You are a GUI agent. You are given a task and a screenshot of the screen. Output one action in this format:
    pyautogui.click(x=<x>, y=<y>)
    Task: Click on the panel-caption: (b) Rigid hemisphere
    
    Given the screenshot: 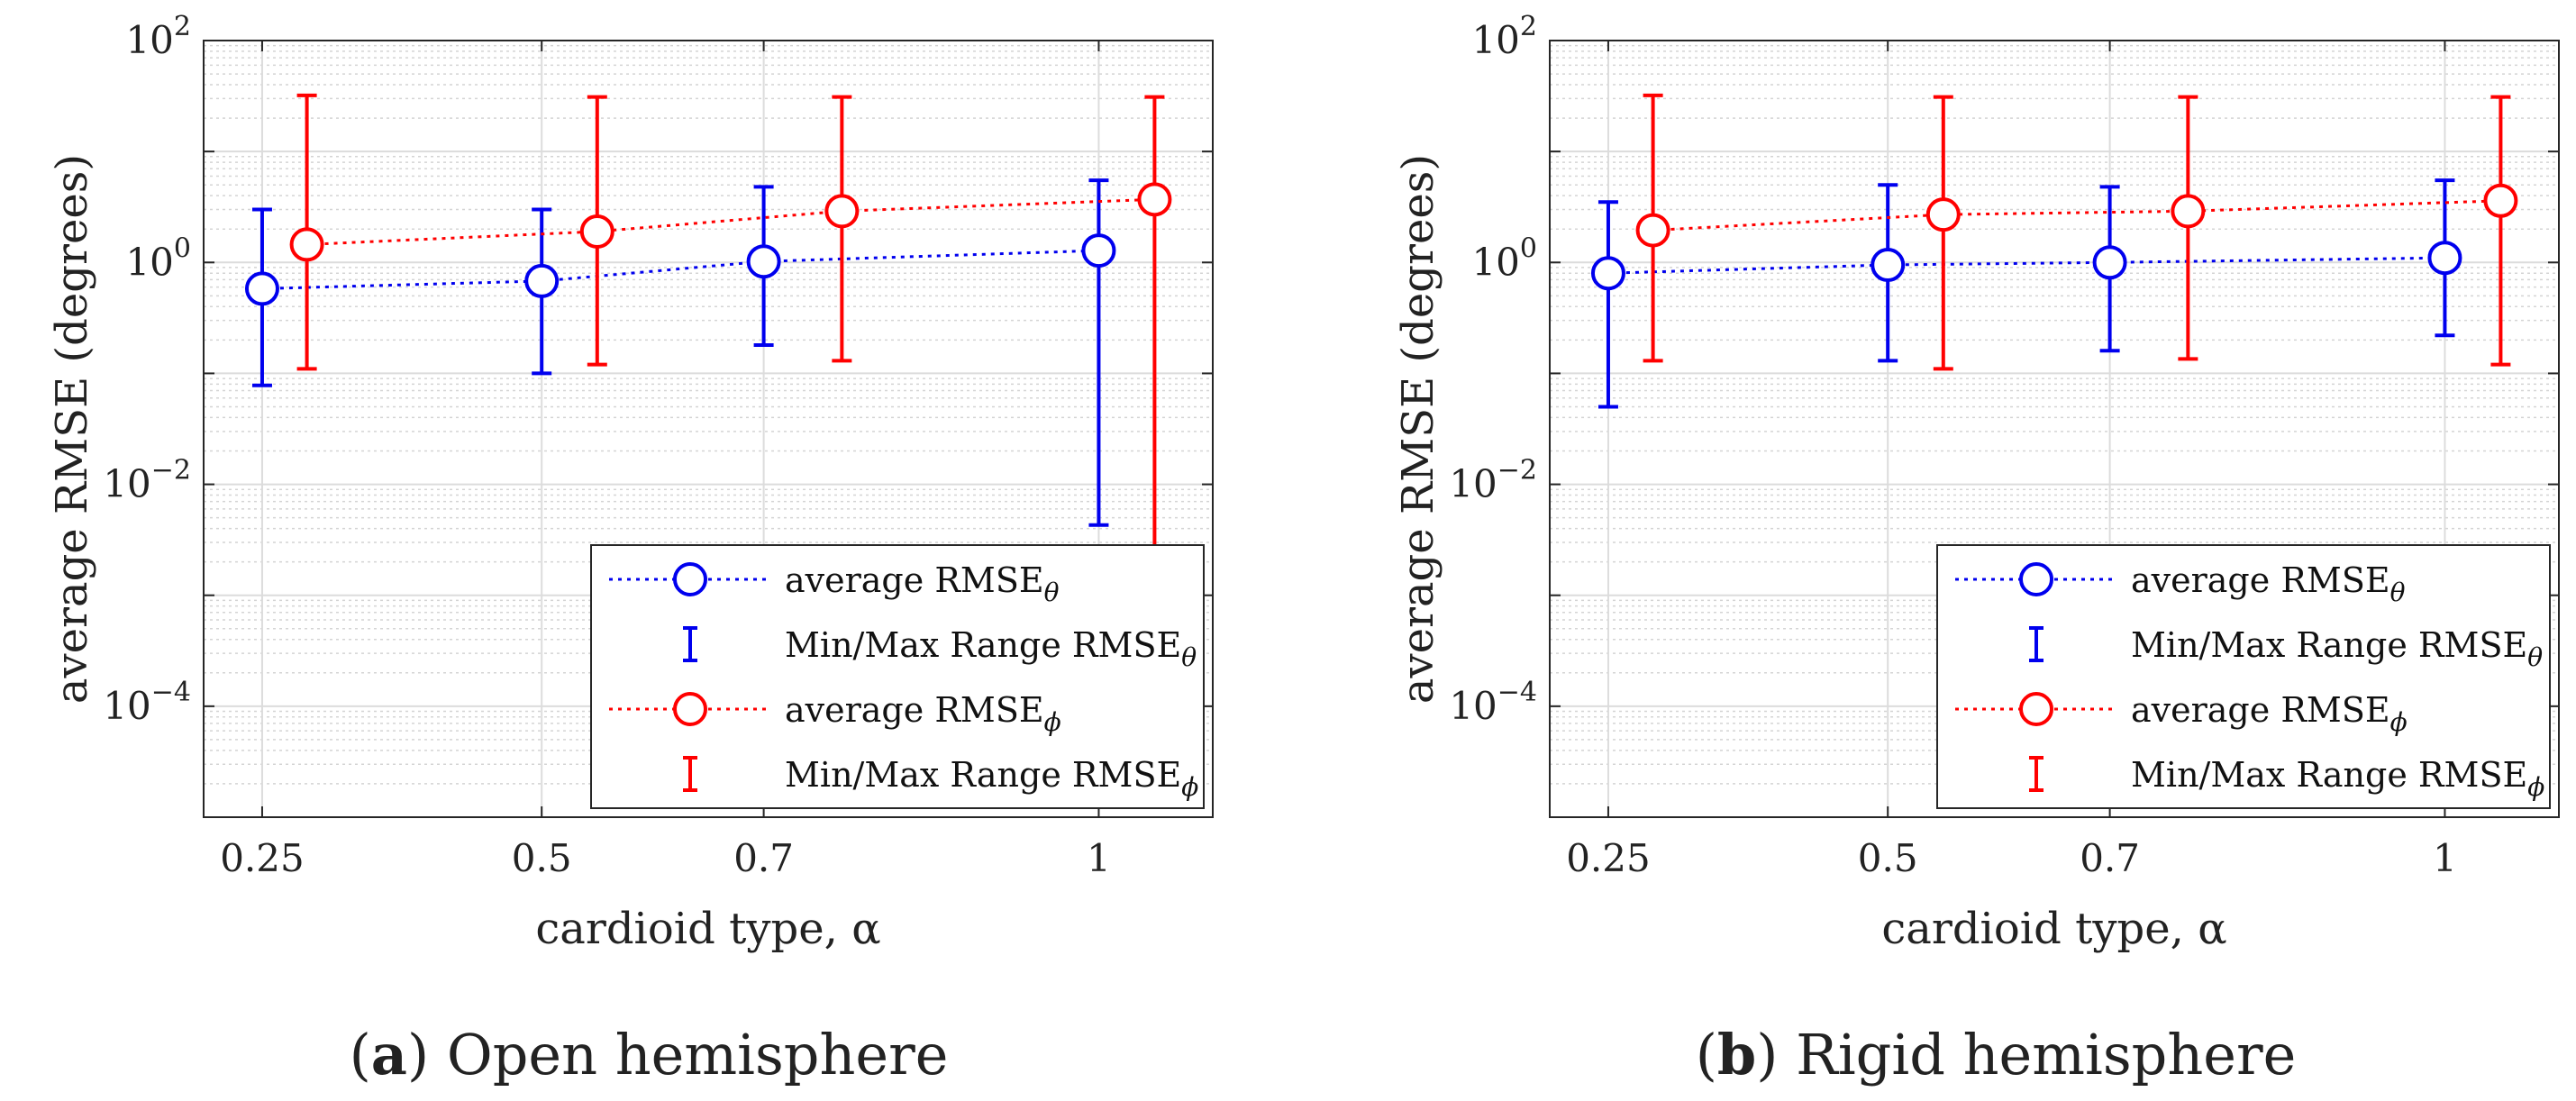 What is the action you would take?
    pyautogui.click(x=1996, y=1054)
    